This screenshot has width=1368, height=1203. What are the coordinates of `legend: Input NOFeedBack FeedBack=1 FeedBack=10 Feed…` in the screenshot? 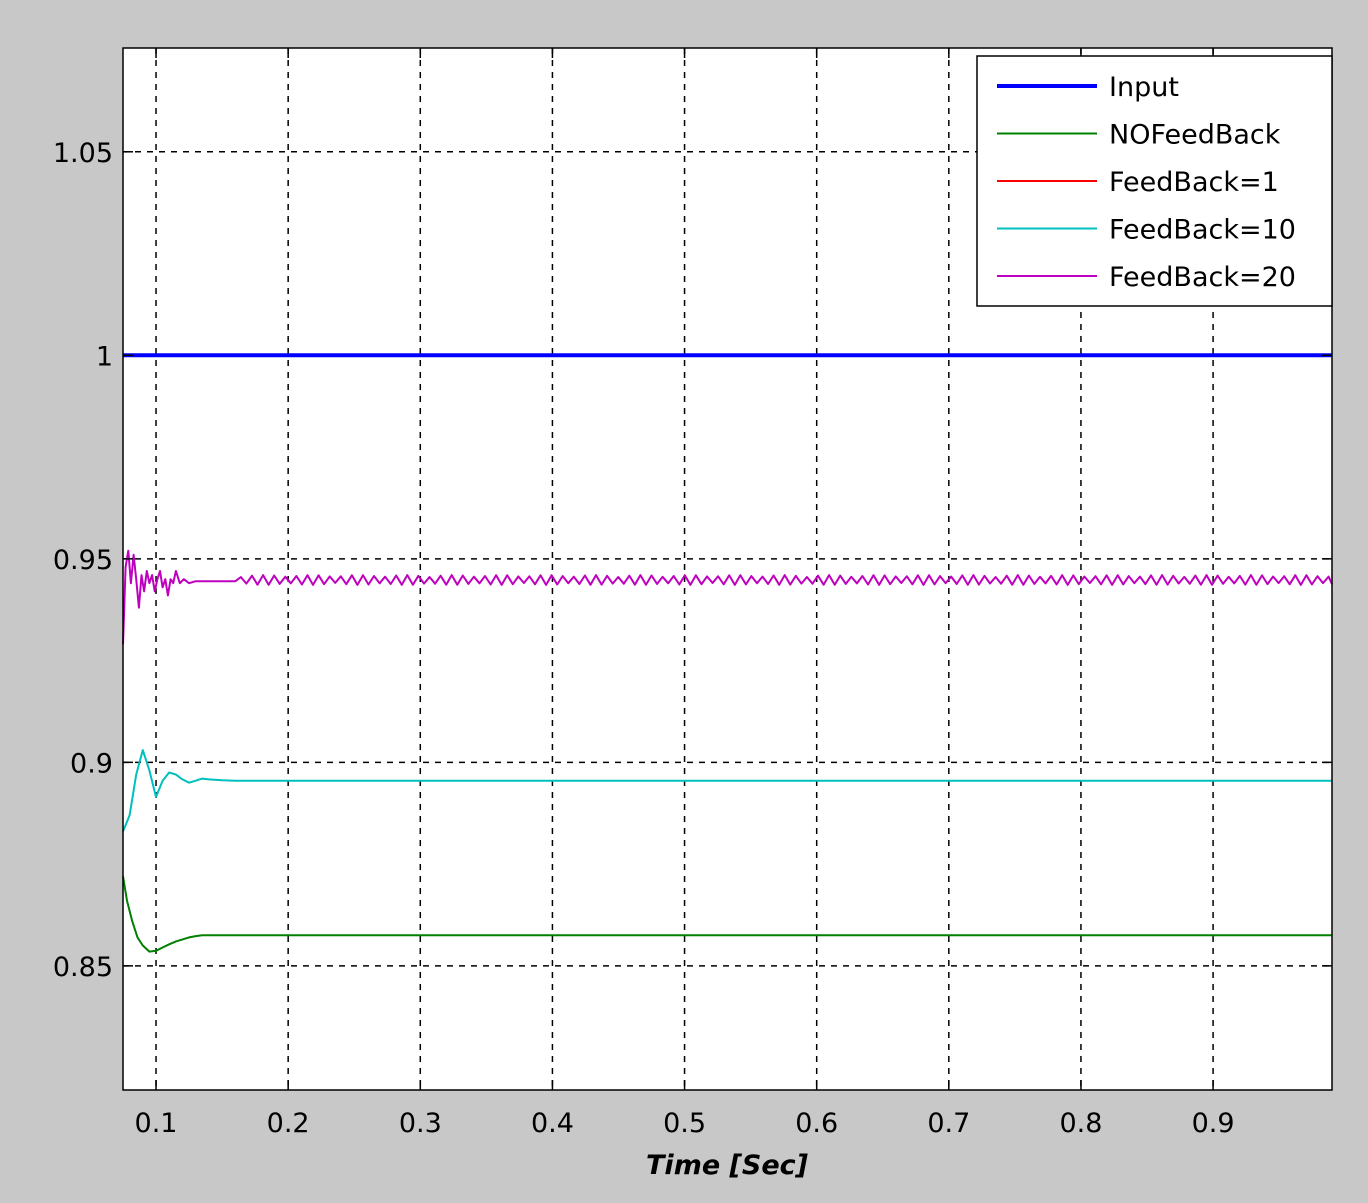 It's located at (1154, 181).